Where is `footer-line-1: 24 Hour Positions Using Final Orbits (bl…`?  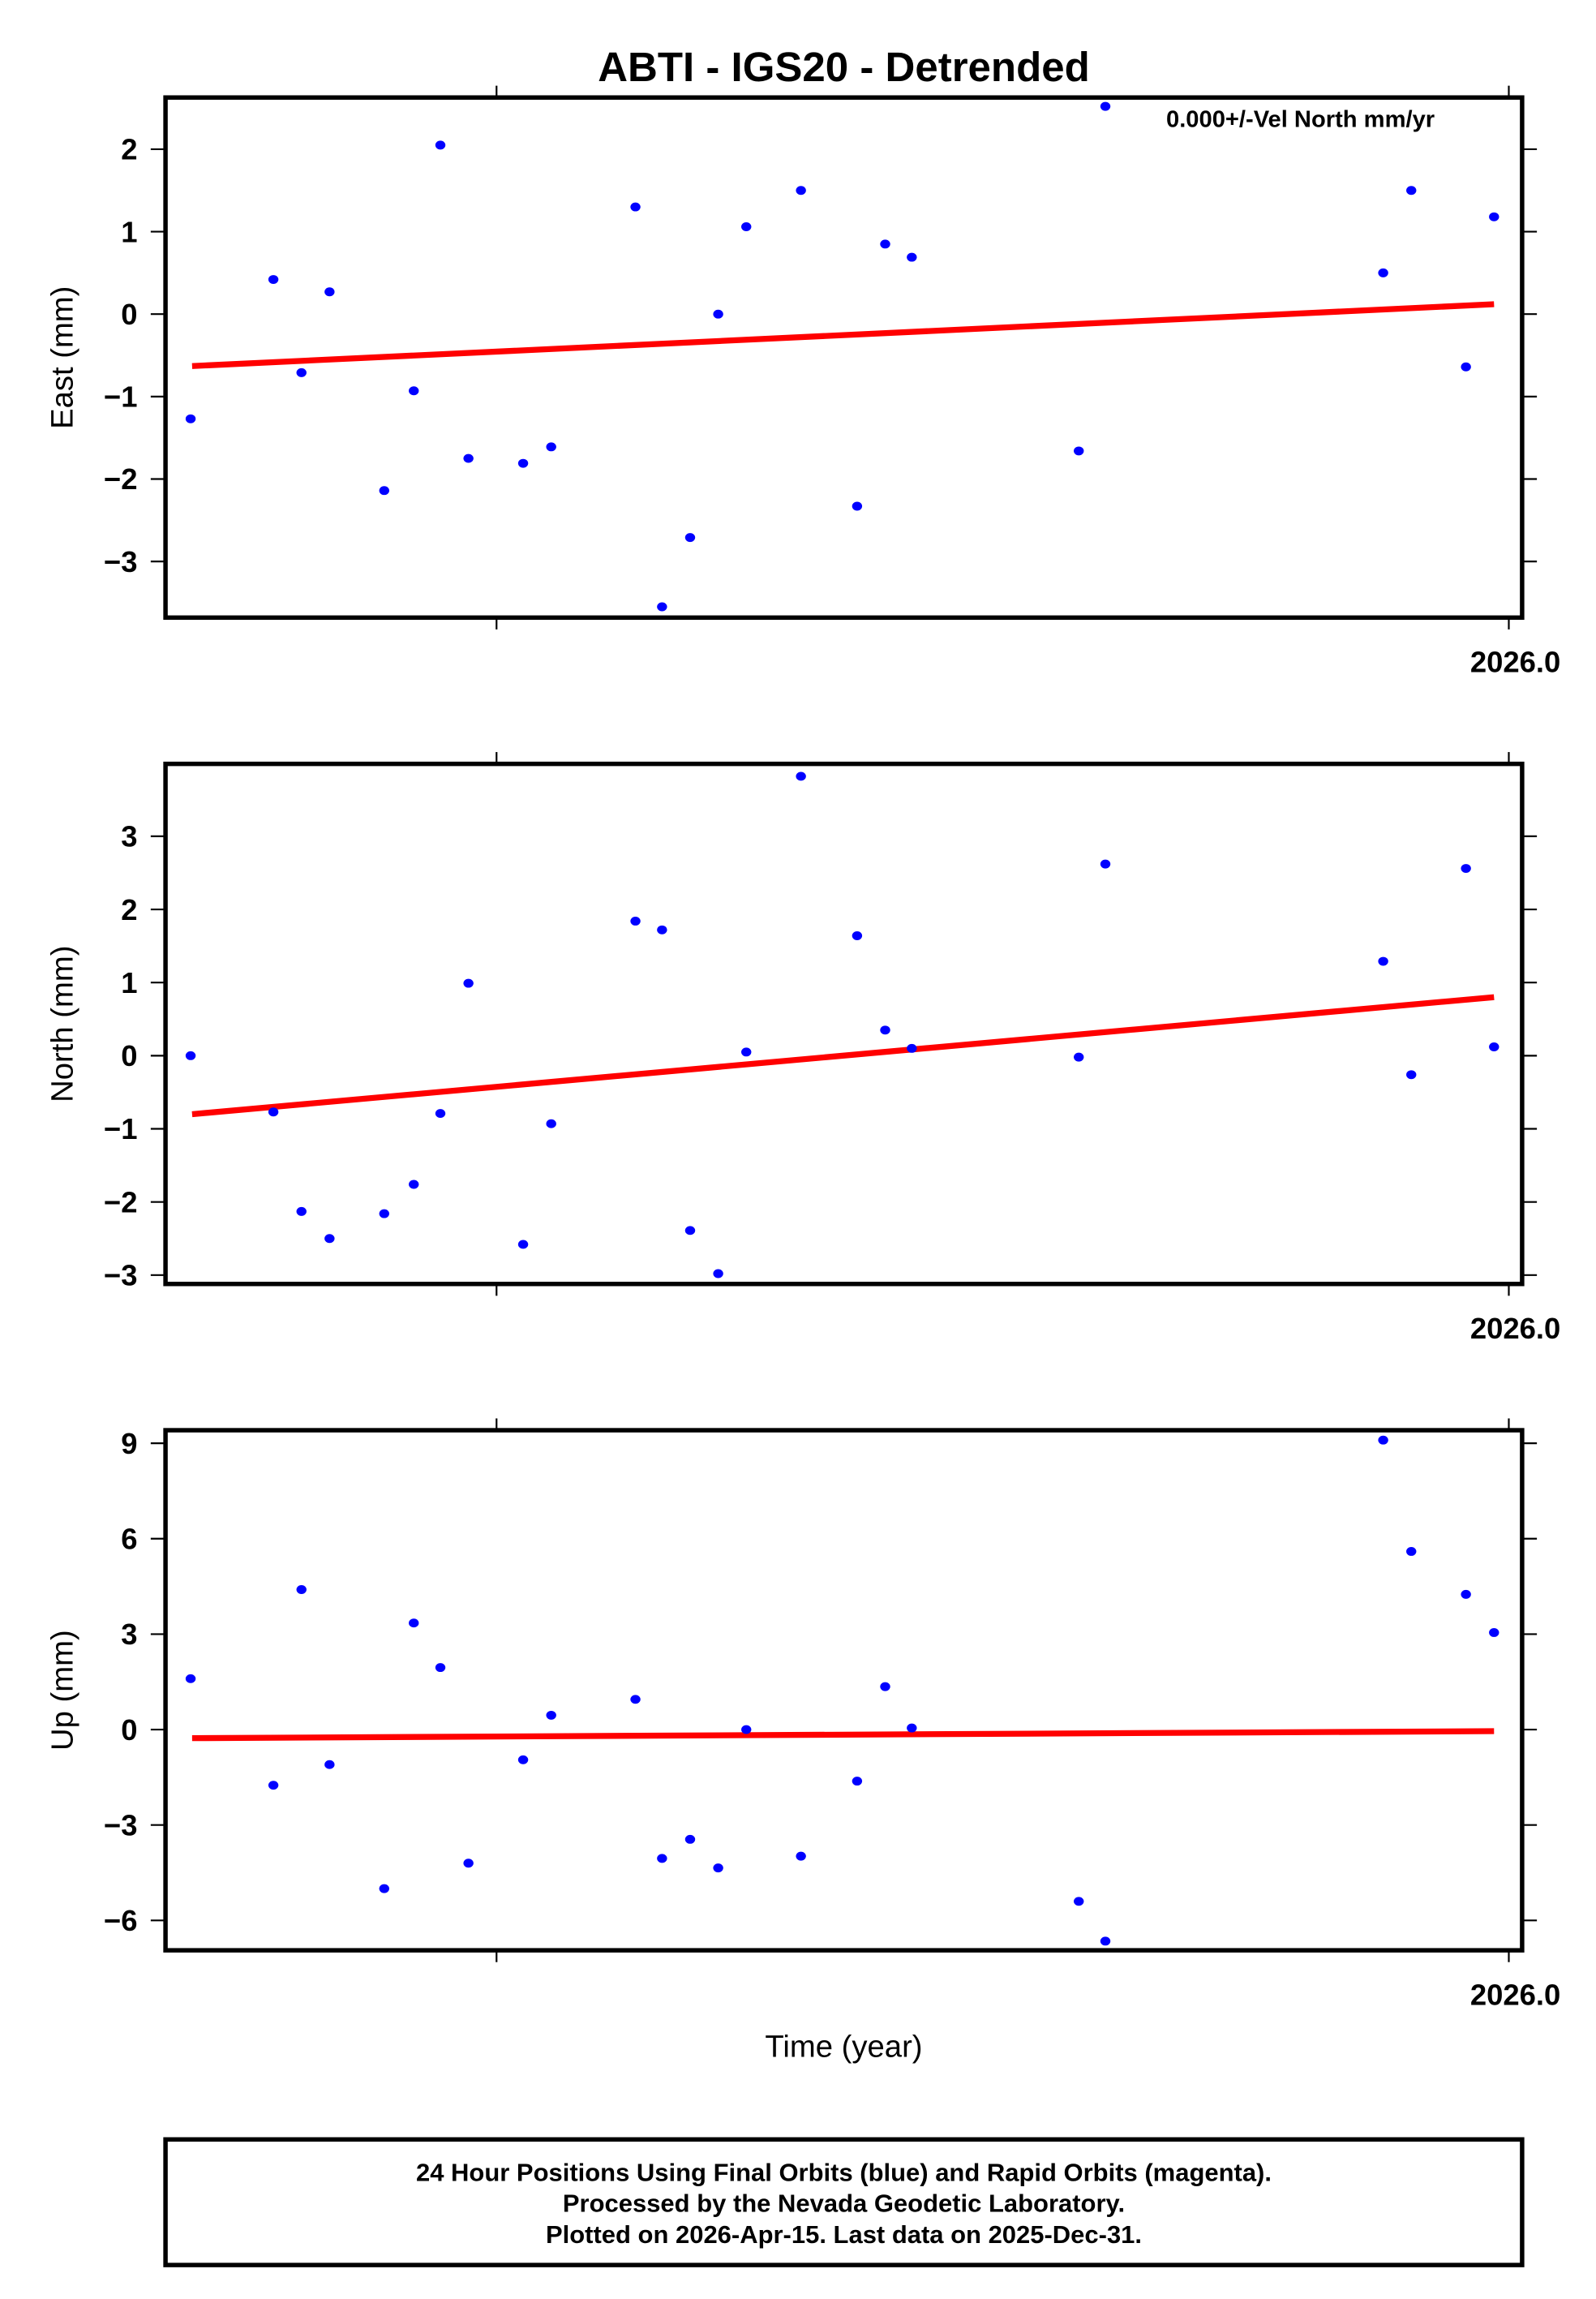 footer-line-1: 24 Hour Positions Using Final Orbits (bl… is located at coordinates (844, 2172).